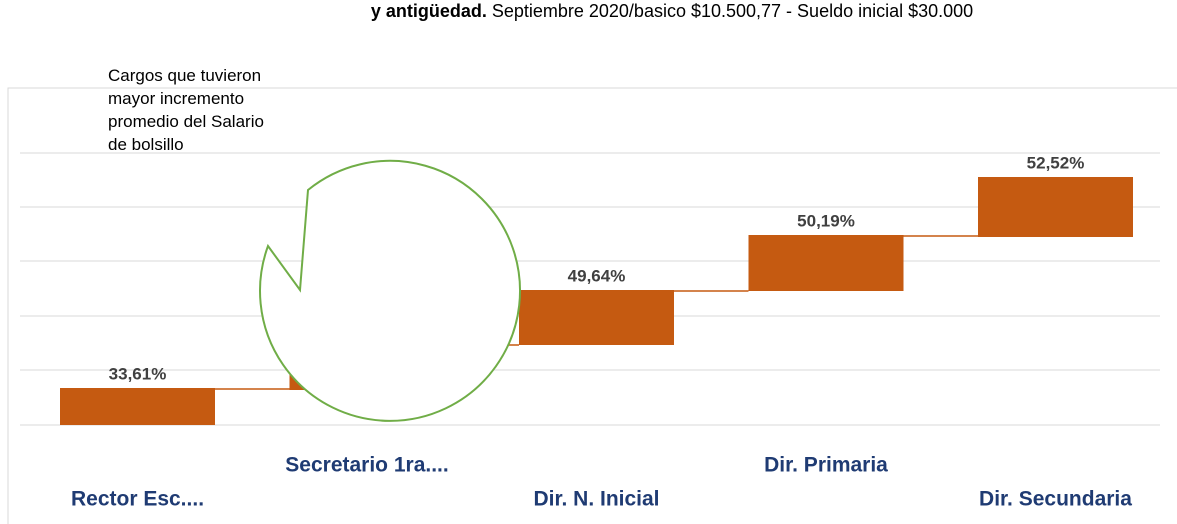 The height and width of the screenshot is (524, 1177). Describe the element at coordinates (597, 275) in the screenshot. I see `value-label: 49,64%` at that location.